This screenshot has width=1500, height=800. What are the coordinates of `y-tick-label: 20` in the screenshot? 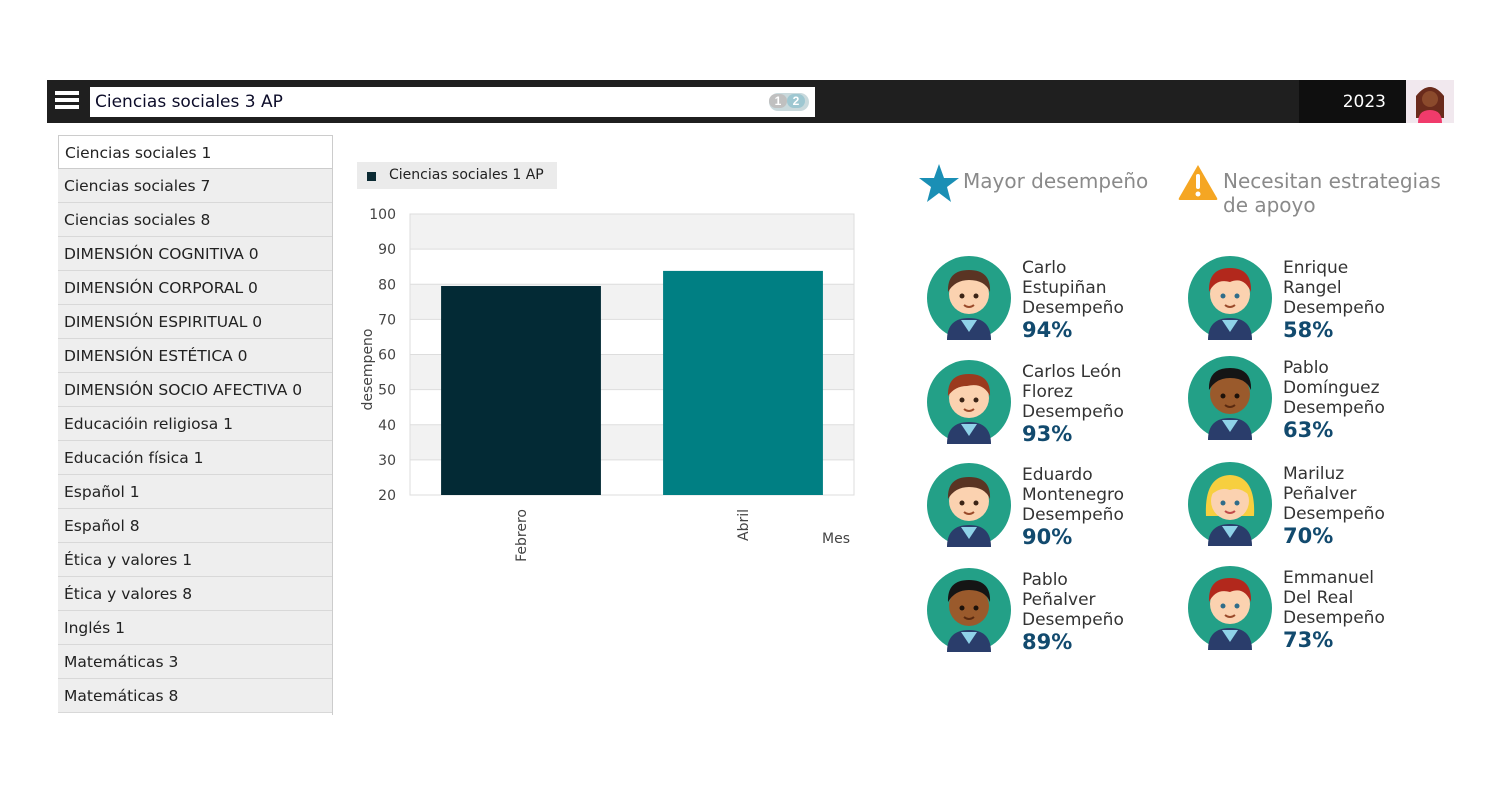 It's located at (387, 496).